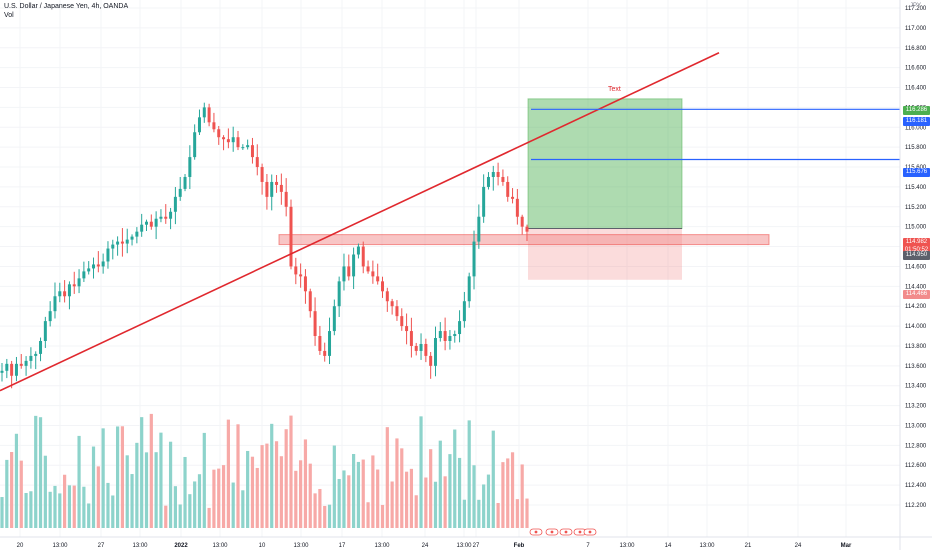  What do you see at coordinates (614, 89) in the screenshot?
I see `text-annotation: Text` at bounding box center [614, 89].